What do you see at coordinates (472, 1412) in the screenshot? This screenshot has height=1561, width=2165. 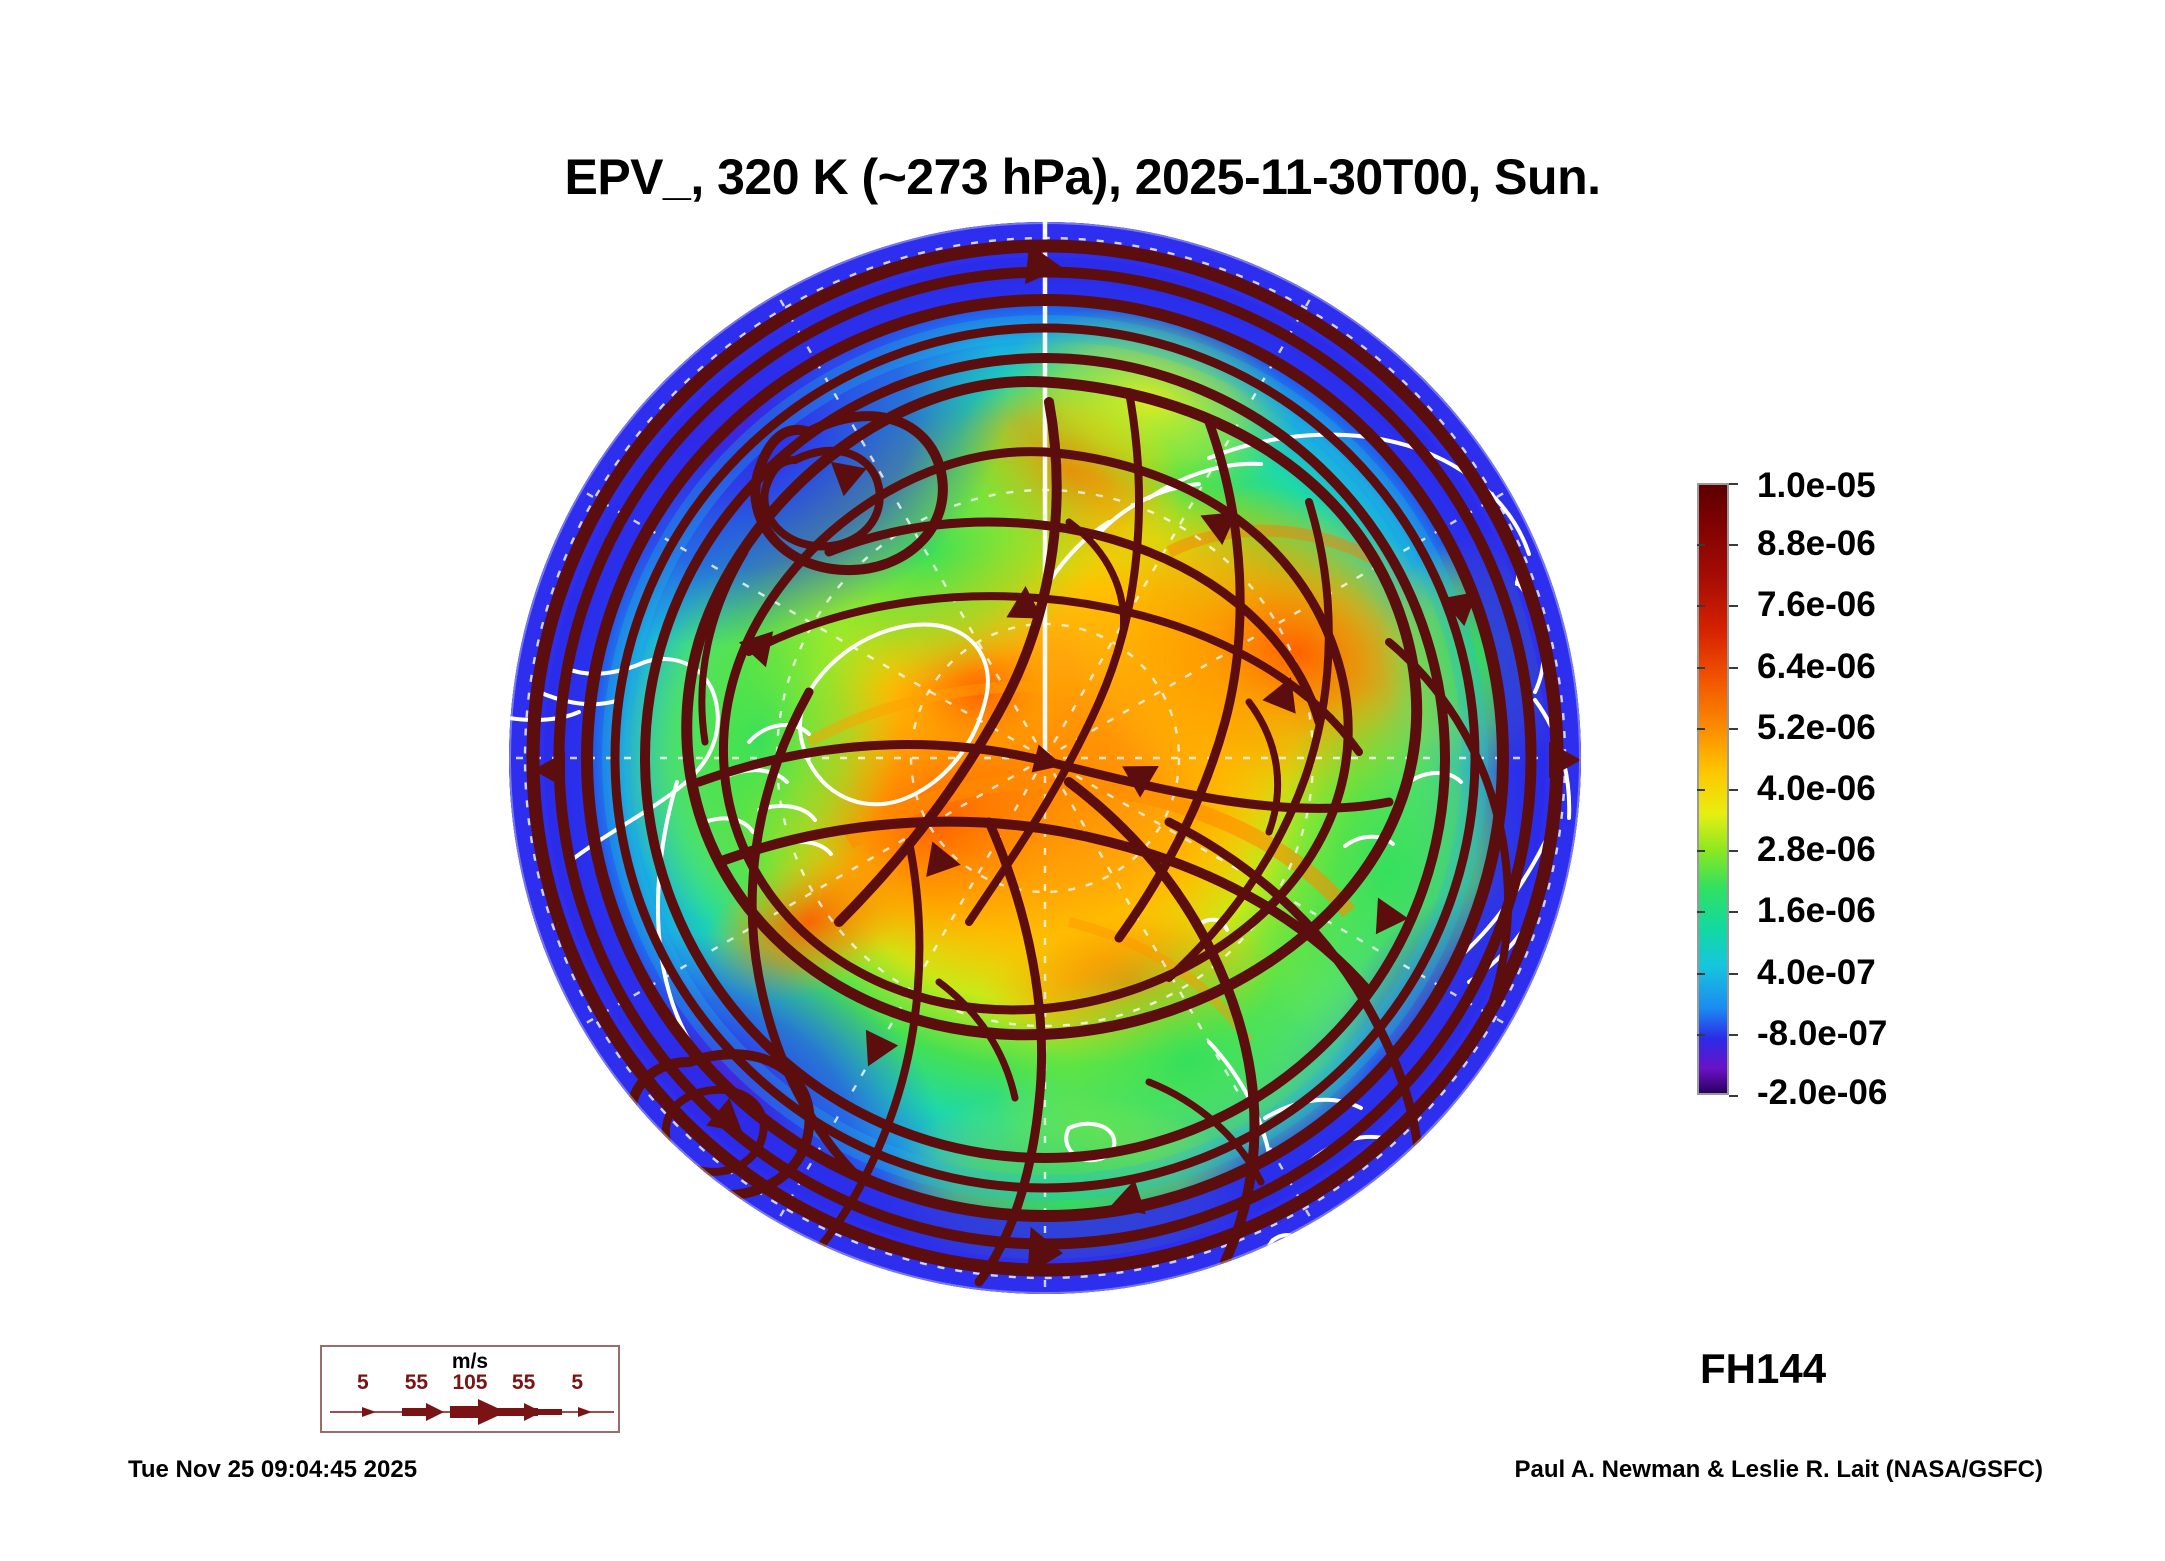 I see `wind-speed-arrow-scale` at bounding box center [472, 1412].